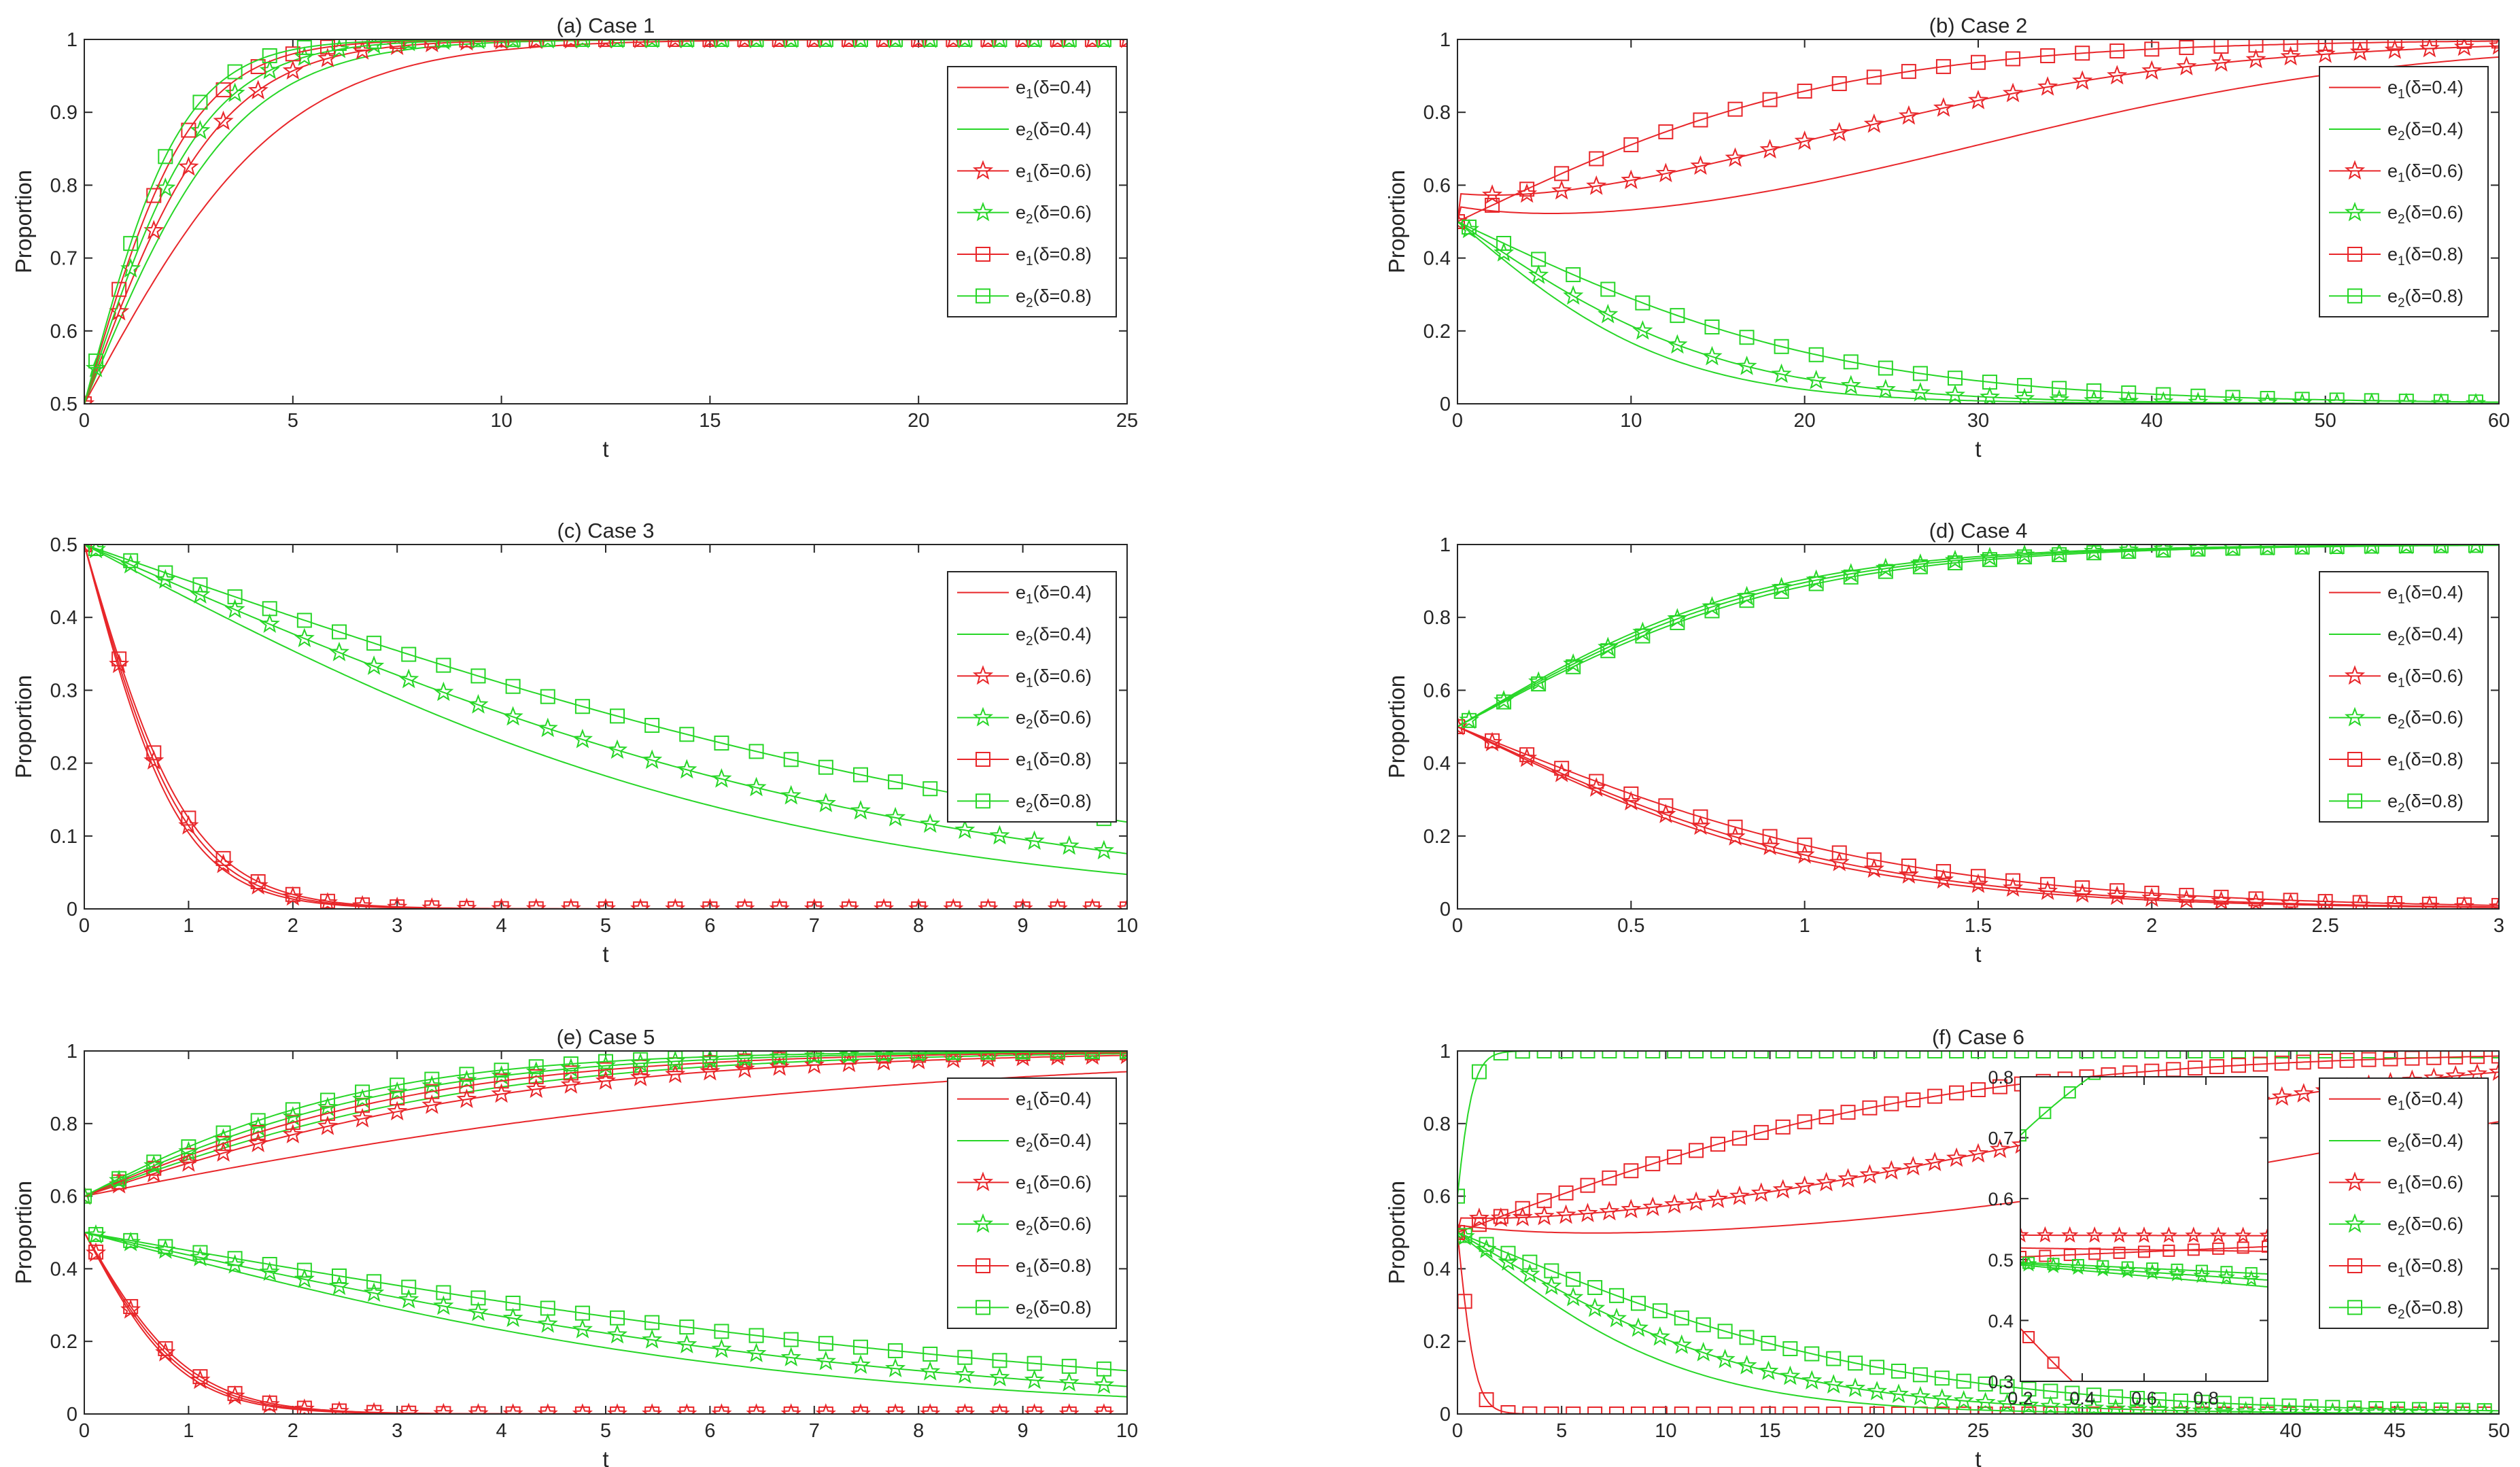  Describe the element at coordinates (606, 1037) in the screenshot. I see `panel-title: (e) Case 5` at that location.